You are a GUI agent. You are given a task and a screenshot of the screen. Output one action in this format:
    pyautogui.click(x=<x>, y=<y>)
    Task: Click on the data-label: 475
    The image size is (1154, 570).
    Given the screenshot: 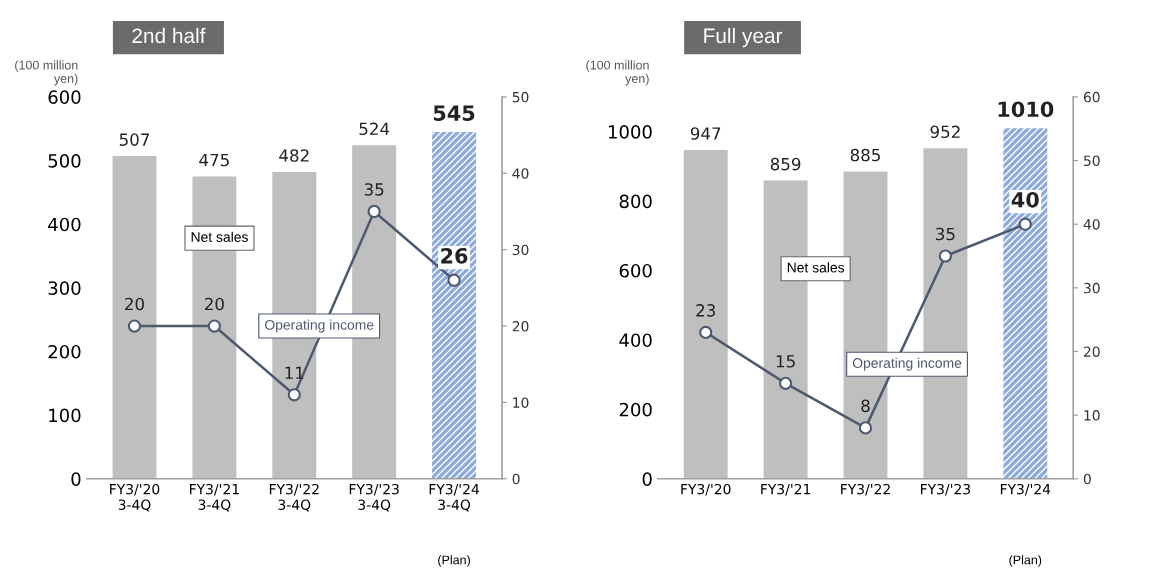 What is the action you would take?
    pyautogui.click(x=214, y=160)
    